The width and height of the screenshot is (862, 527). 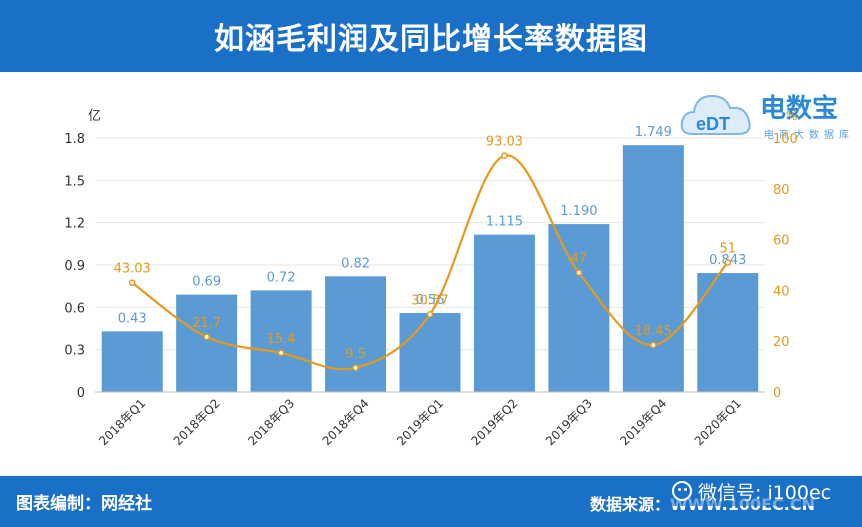 I want to click on footer-credit: 图表编制：网经社, so click(x=84, y=504).